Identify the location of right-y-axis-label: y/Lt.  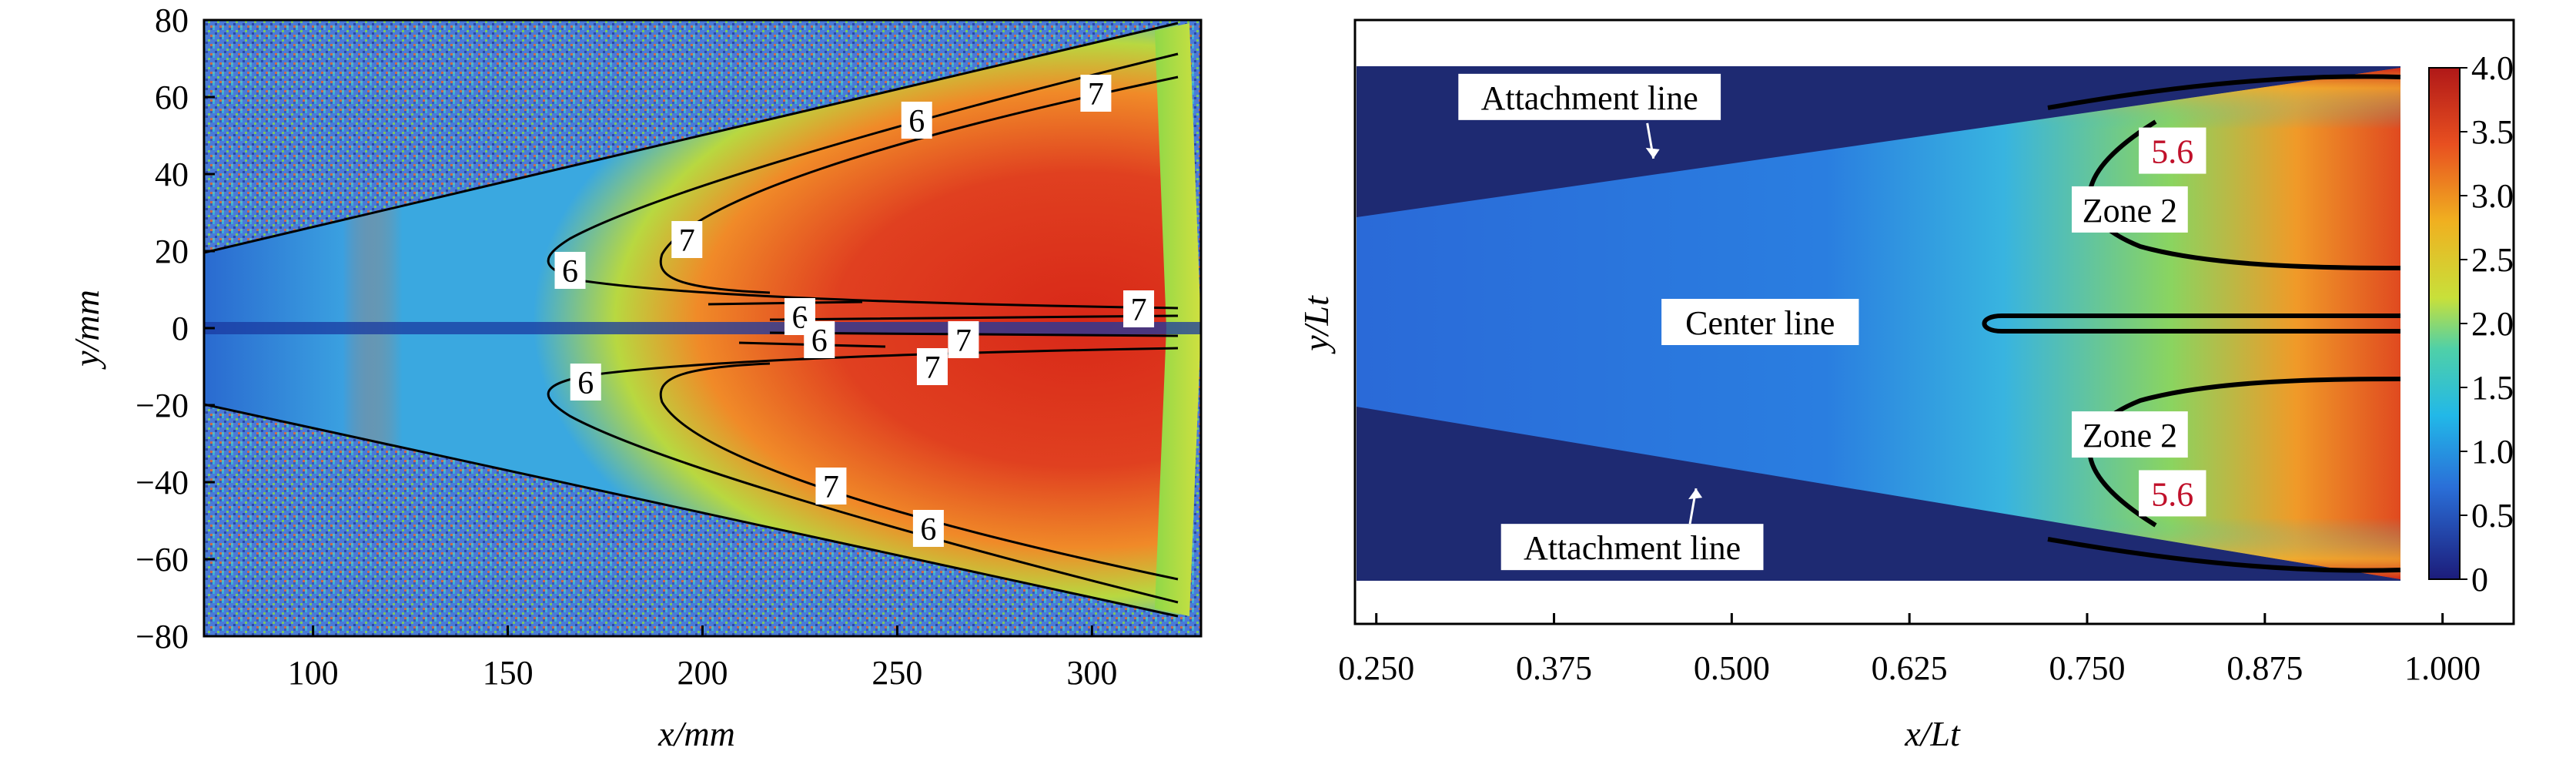
(1316, 324).